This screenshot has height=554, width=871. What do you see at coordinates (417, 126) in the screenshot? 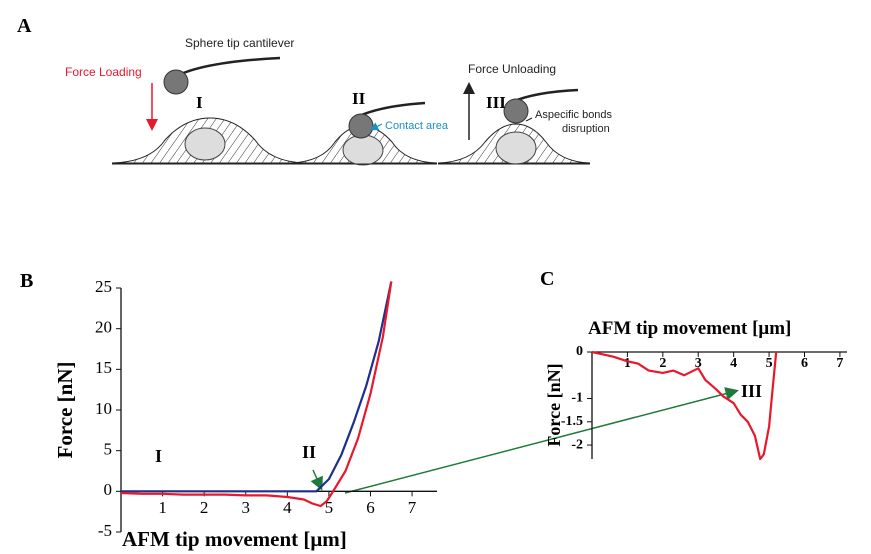
I see `contact-area-label: Contact area` at bounding box center [417, 126].